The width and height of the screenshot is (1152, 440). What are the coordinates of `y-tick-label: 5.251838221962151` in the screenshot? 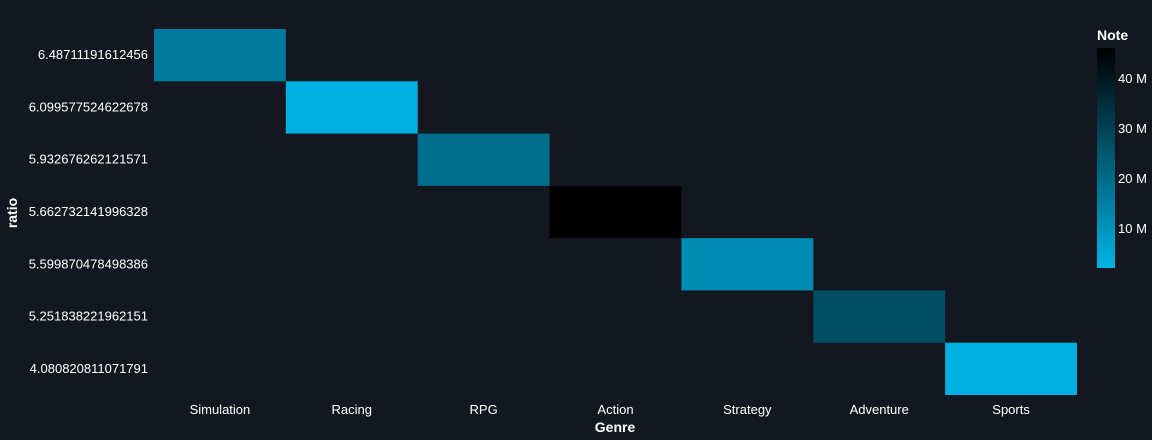 It's located at (88, 316).